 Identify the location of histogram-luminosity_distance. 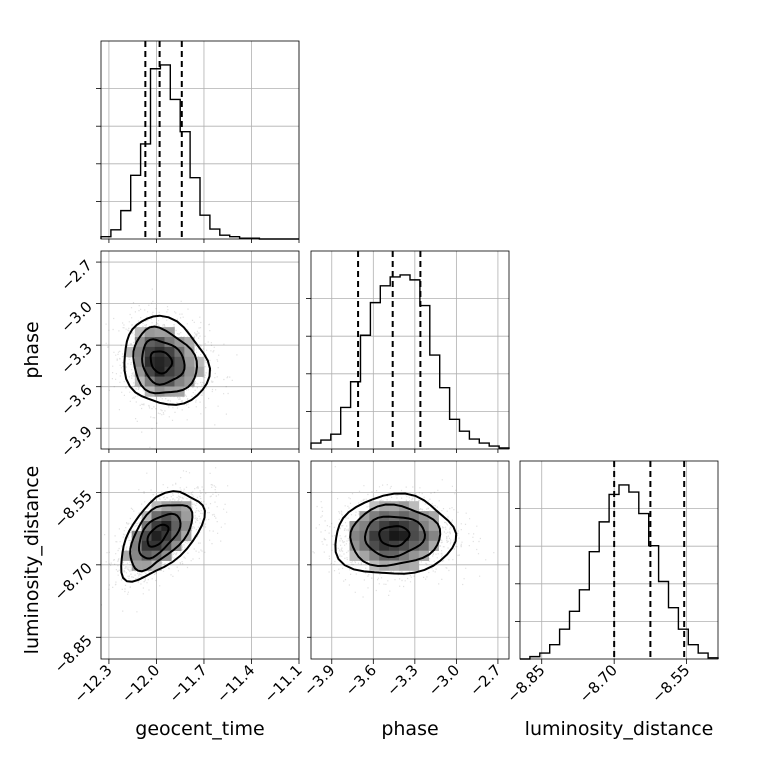
(619, 572).